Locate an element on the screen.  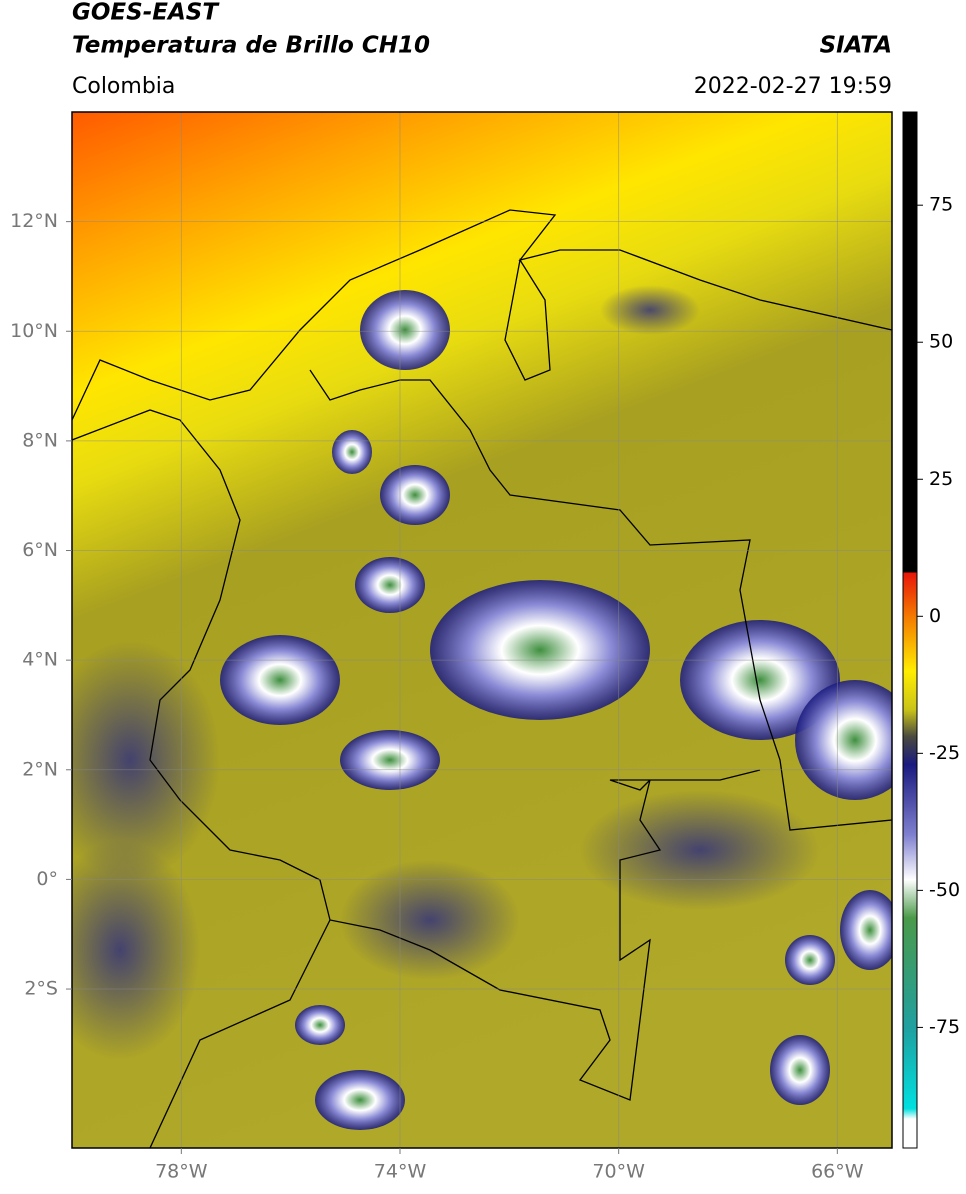
y-tick-label: 10°N is located at coordinates (34, 331).